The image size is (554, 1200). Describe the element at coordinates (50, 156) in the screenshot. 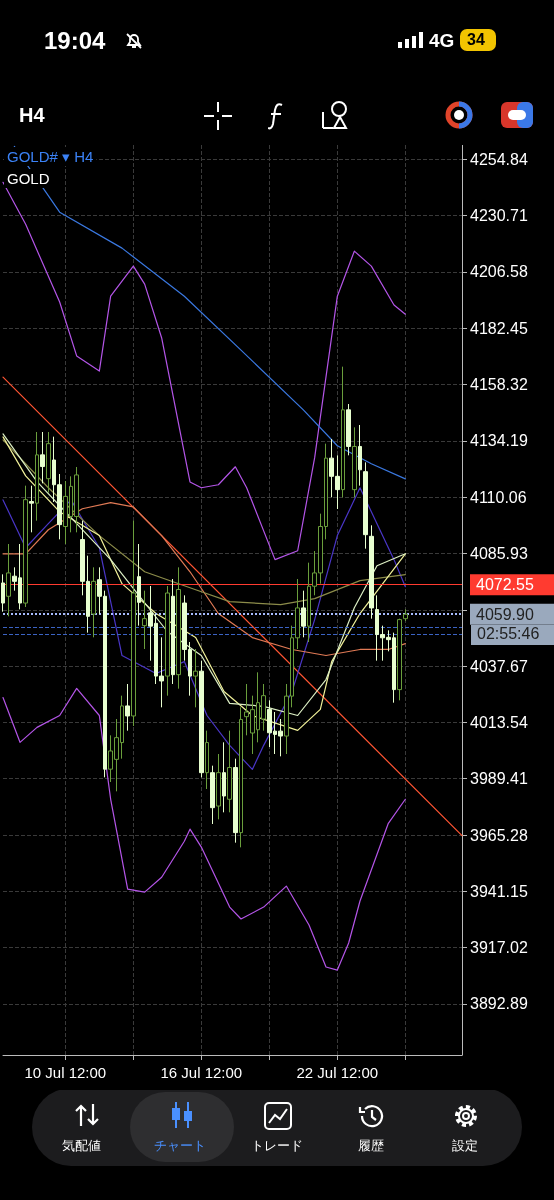

I see `chart-title: GOLD# ▾ H4` at that location.